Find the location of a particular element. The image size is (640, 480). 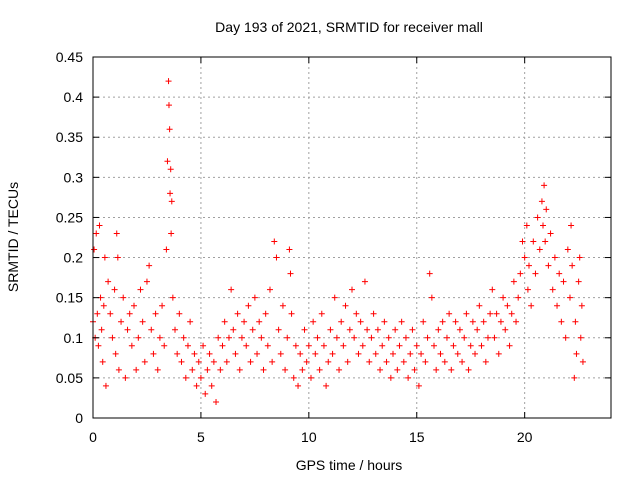

y-tick-label: 0.2 is located at coordinates (74, 258).